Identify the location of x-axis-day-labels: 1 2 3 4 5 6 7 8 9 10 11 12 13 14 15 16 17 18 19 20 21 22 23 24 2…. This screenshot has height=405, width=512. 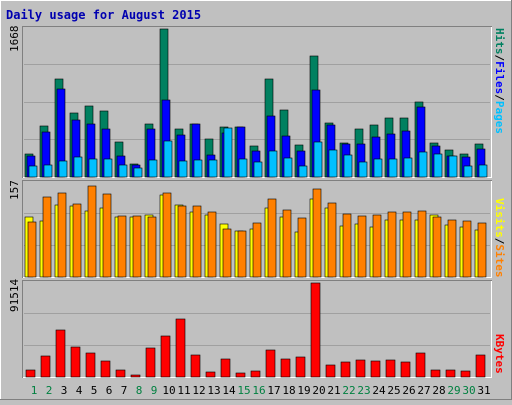
(261, 390).